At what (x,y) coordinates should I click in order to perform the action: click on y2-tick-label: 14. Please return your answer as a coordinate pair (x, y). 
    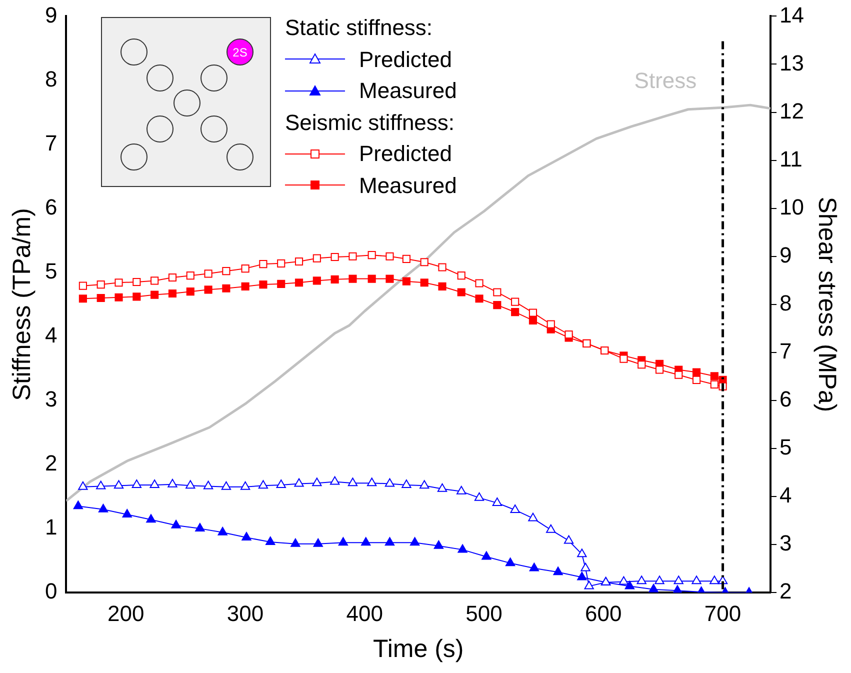
    Looking at the image, I should click on (792, 15).